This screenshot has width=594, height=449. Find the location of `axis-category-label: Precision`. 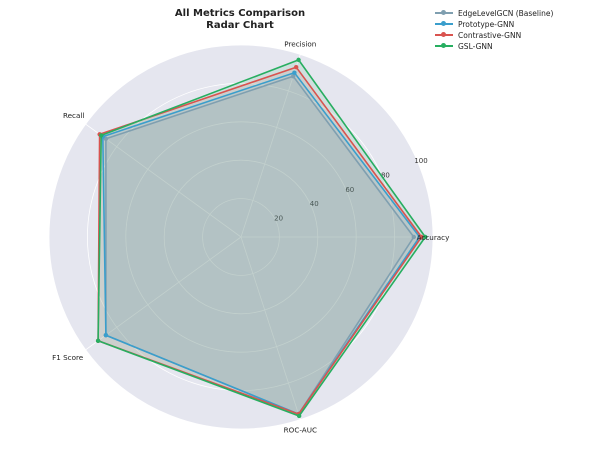

axis-category-label: Precision is located at coordinates (300, 43).